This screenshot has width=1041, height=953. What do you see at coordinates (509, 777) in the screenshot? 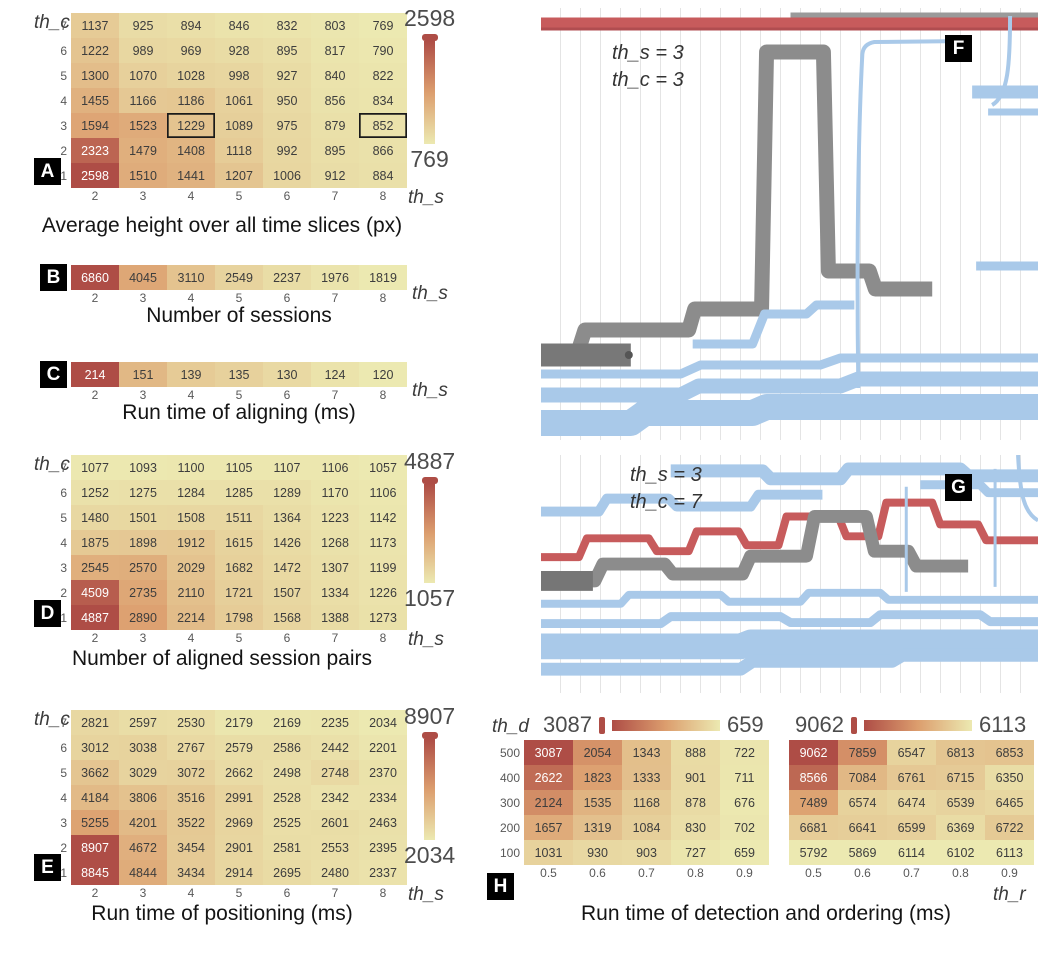
I see `y-tick-label: 400` at bounding box center [509, 777].